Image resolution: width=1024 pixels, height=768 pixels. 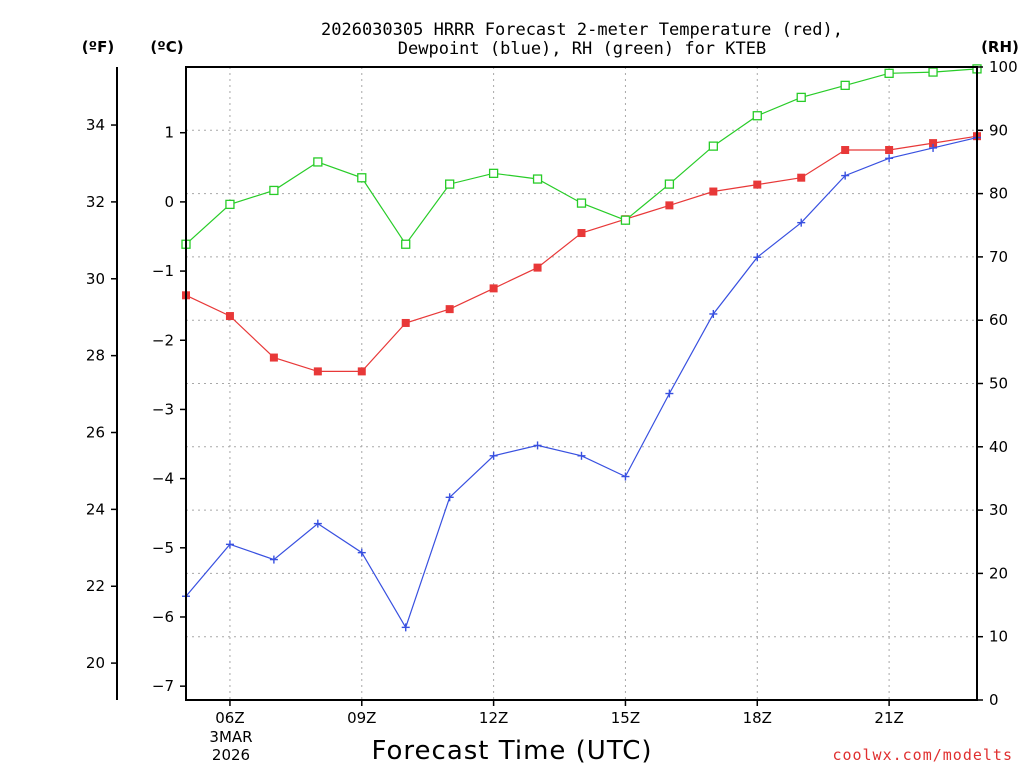 What do you see at coordinates (361, 718) in the screenshot?
I see `x-tick-label-1: 09Z` at bounding box center [361, 718].